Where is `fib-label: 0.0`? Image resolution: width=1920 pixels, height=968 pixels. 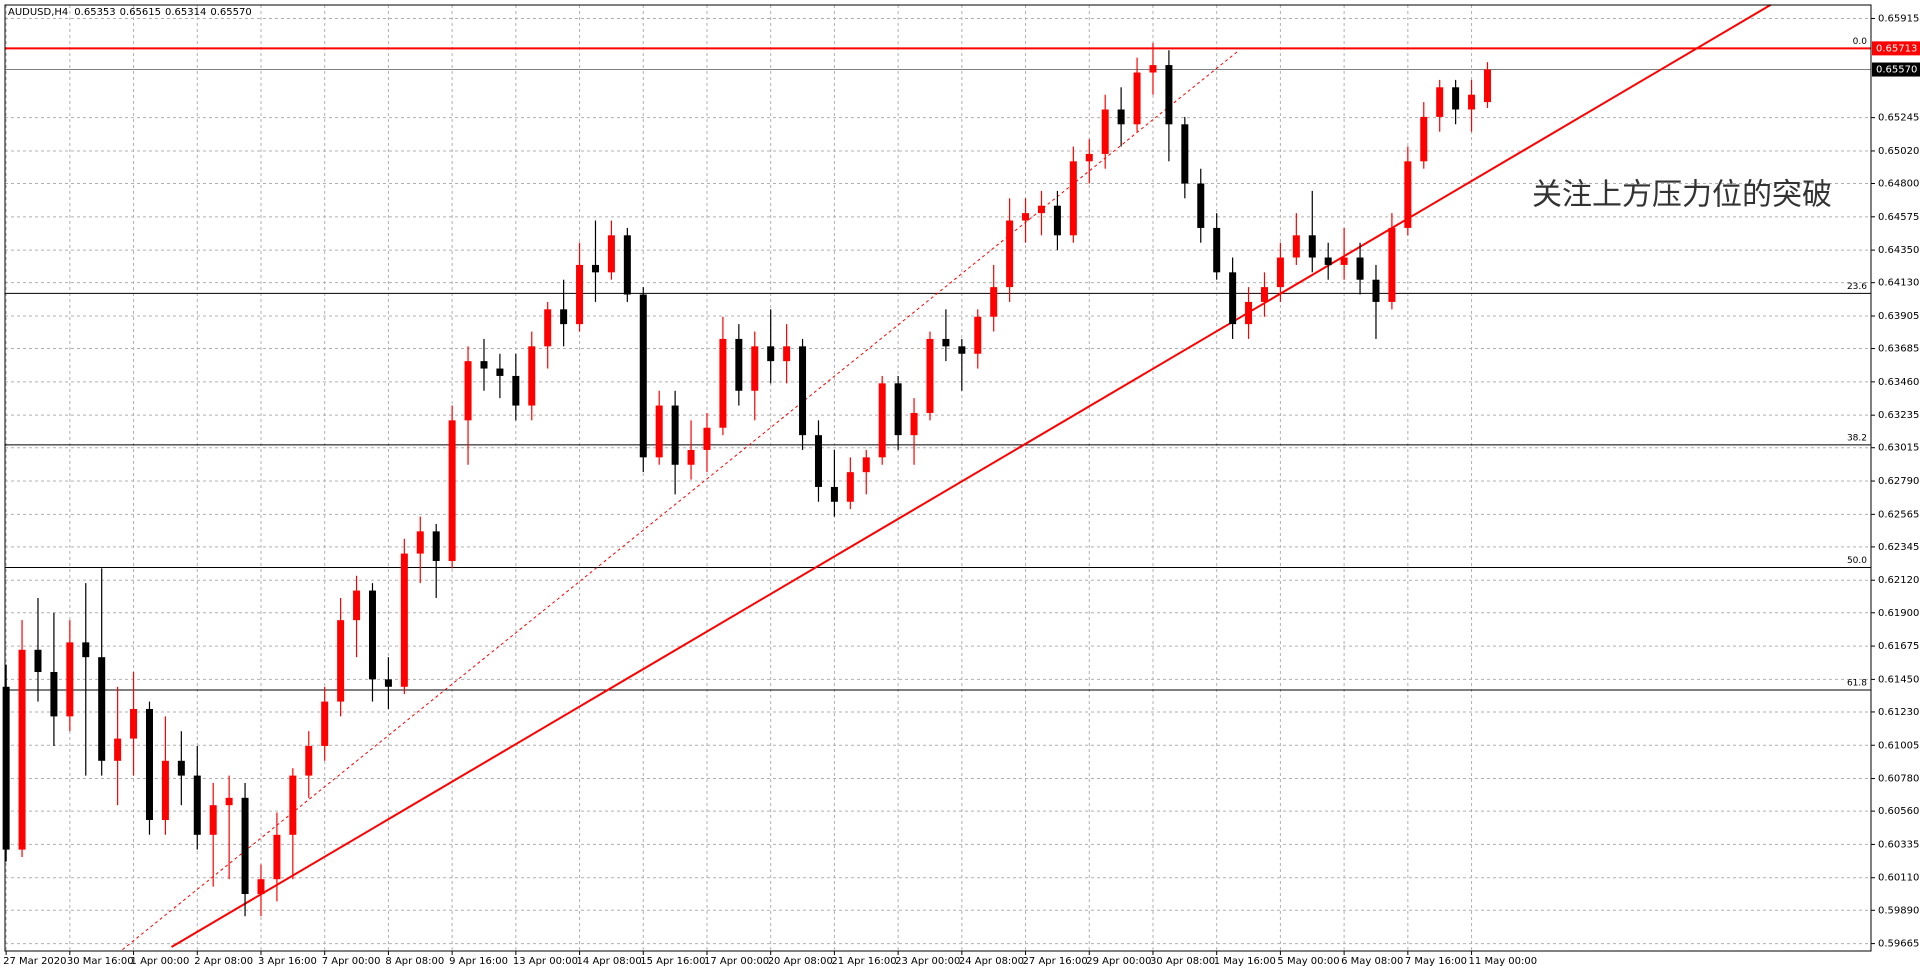
fib-label: 0.0 is located at coordinates (1860, 42).